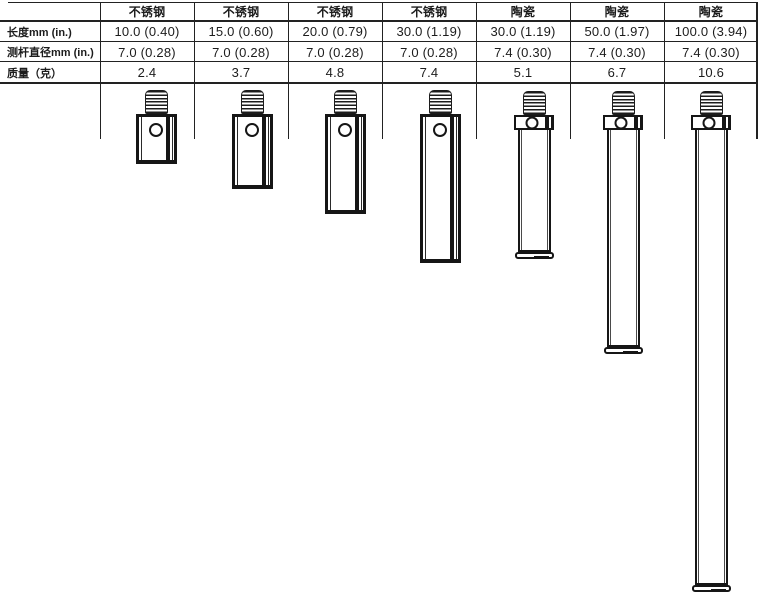 The image size is (758, 606). I want to click on diameter-value-1: 7.0 (0.28), so click(147, 52).